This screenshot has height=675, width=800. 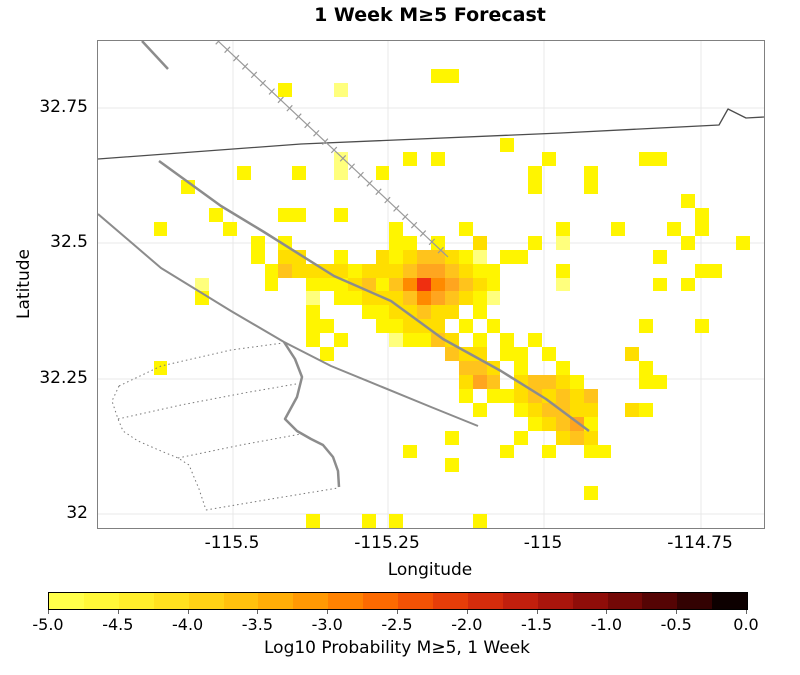 I want to click on chart-title: 1 Week M≥5 Forecast, so click(x=430, y=15).